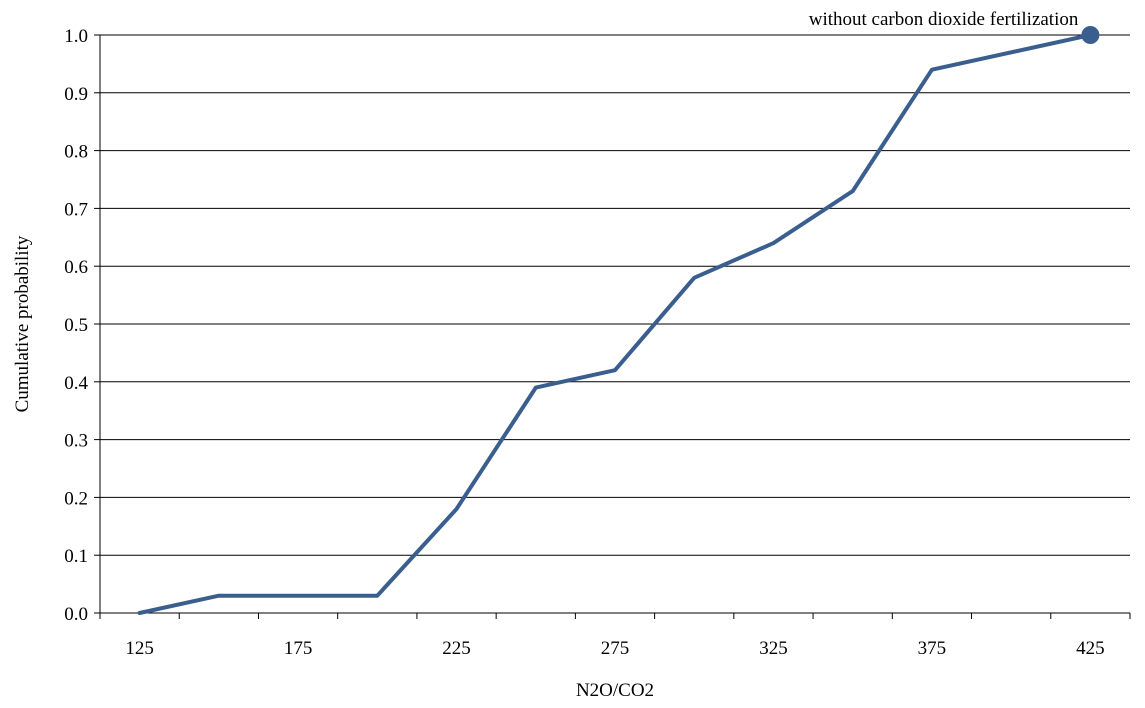  I want to click on y-tick-label: 0.1, so click(76, 556).